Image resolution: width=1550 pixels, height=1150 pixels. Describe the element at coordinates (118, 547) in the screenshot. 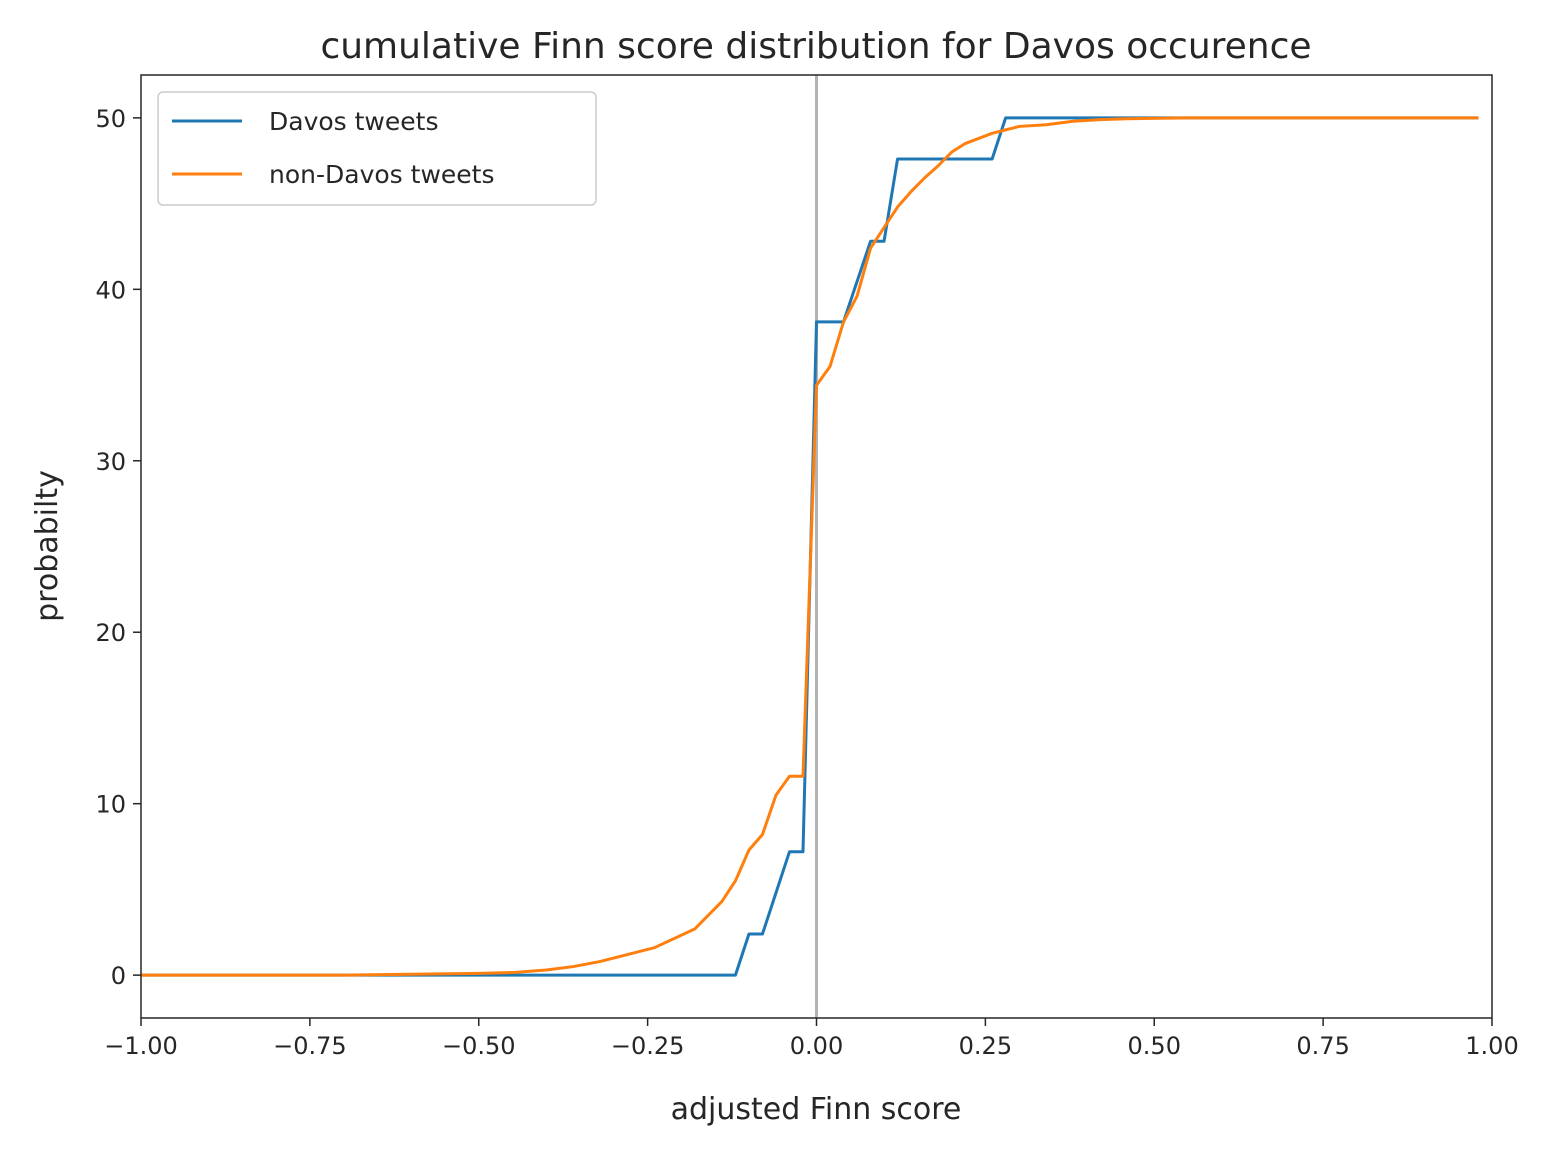

I see `y-axis: 0 10 20 30 40 50` at that location.